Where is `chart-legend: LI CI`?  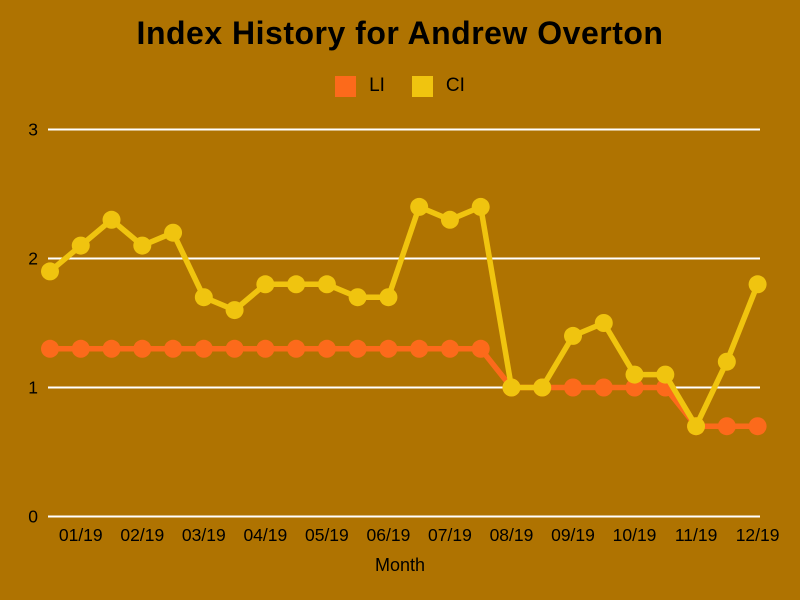 chart-legend: LI CI is located at coordinates (400, 86).